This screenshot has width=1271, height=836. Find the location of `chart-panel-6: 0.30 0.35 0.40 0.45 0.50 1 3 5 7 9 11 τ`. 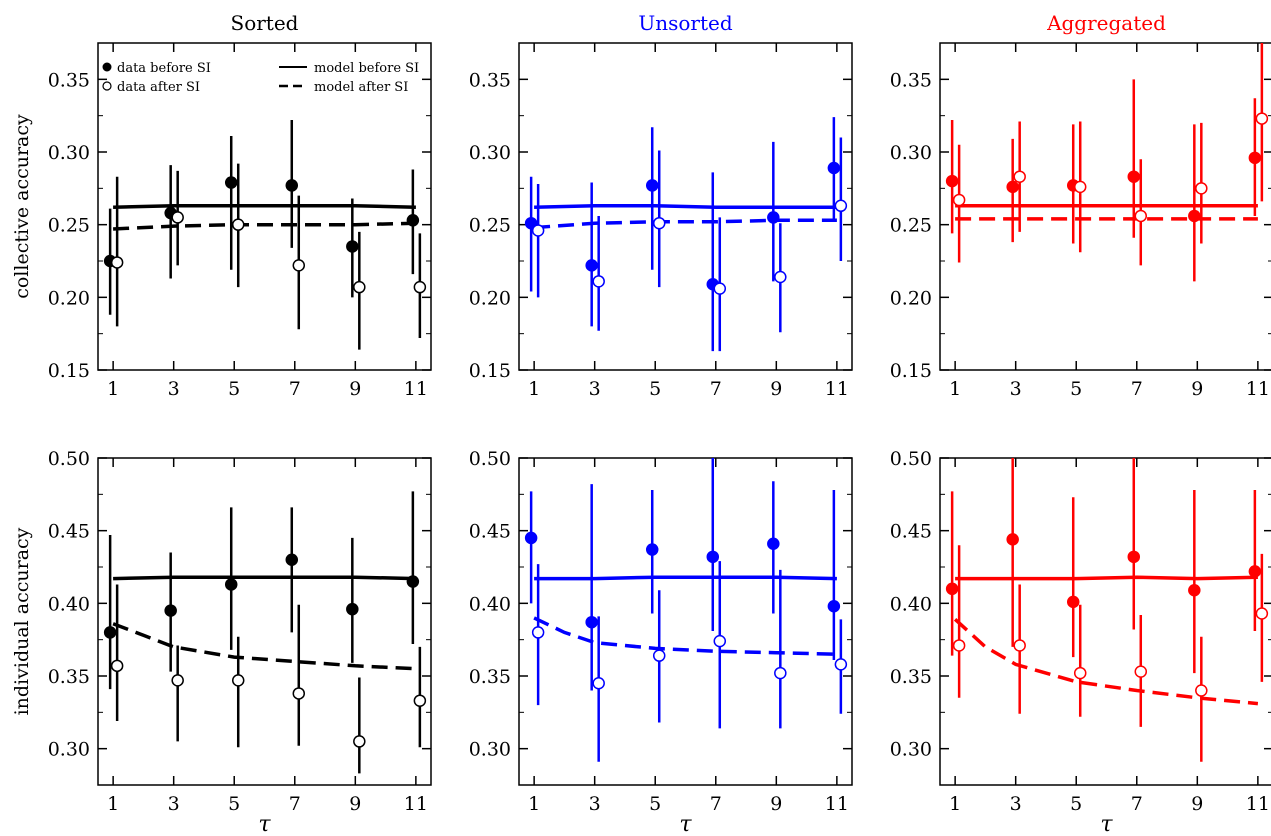

chart-panel-6: 0.30 0.35 0.40 0.45 0.50 1 3 5 7 9 11 τ is located at coordinates (1080, 642).